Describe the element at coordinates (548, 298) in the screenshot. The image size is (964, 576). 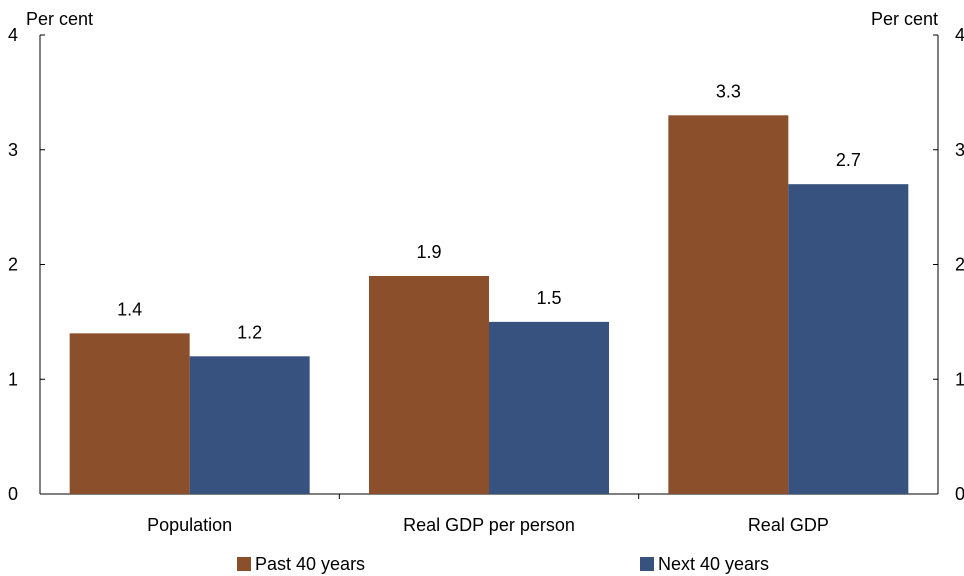
I see `bar-value-label: 1.5` at that location.